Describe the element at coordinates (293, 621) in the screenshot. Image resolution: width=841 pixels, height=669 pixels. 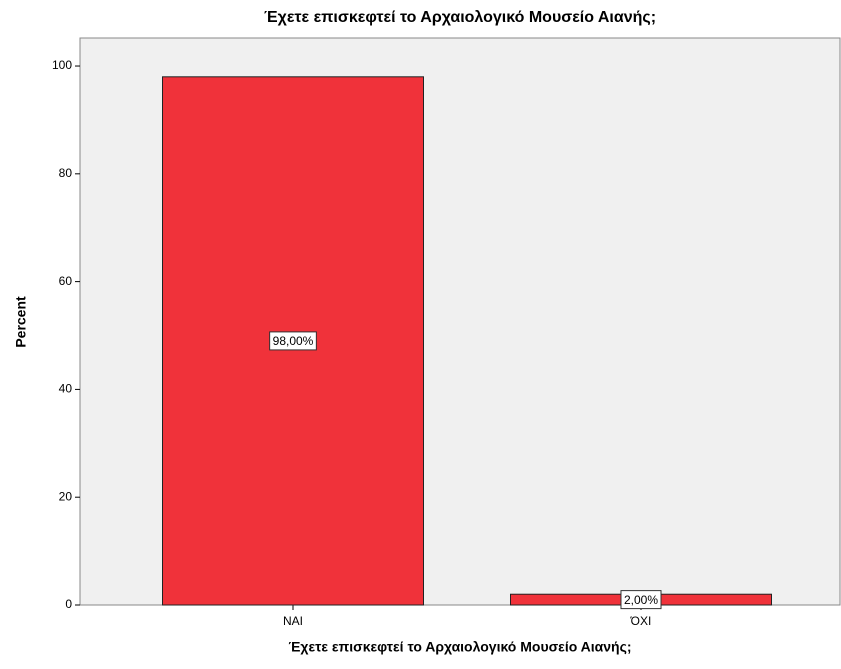
I see `x-tick-label: ΝΑΙ` at that location.